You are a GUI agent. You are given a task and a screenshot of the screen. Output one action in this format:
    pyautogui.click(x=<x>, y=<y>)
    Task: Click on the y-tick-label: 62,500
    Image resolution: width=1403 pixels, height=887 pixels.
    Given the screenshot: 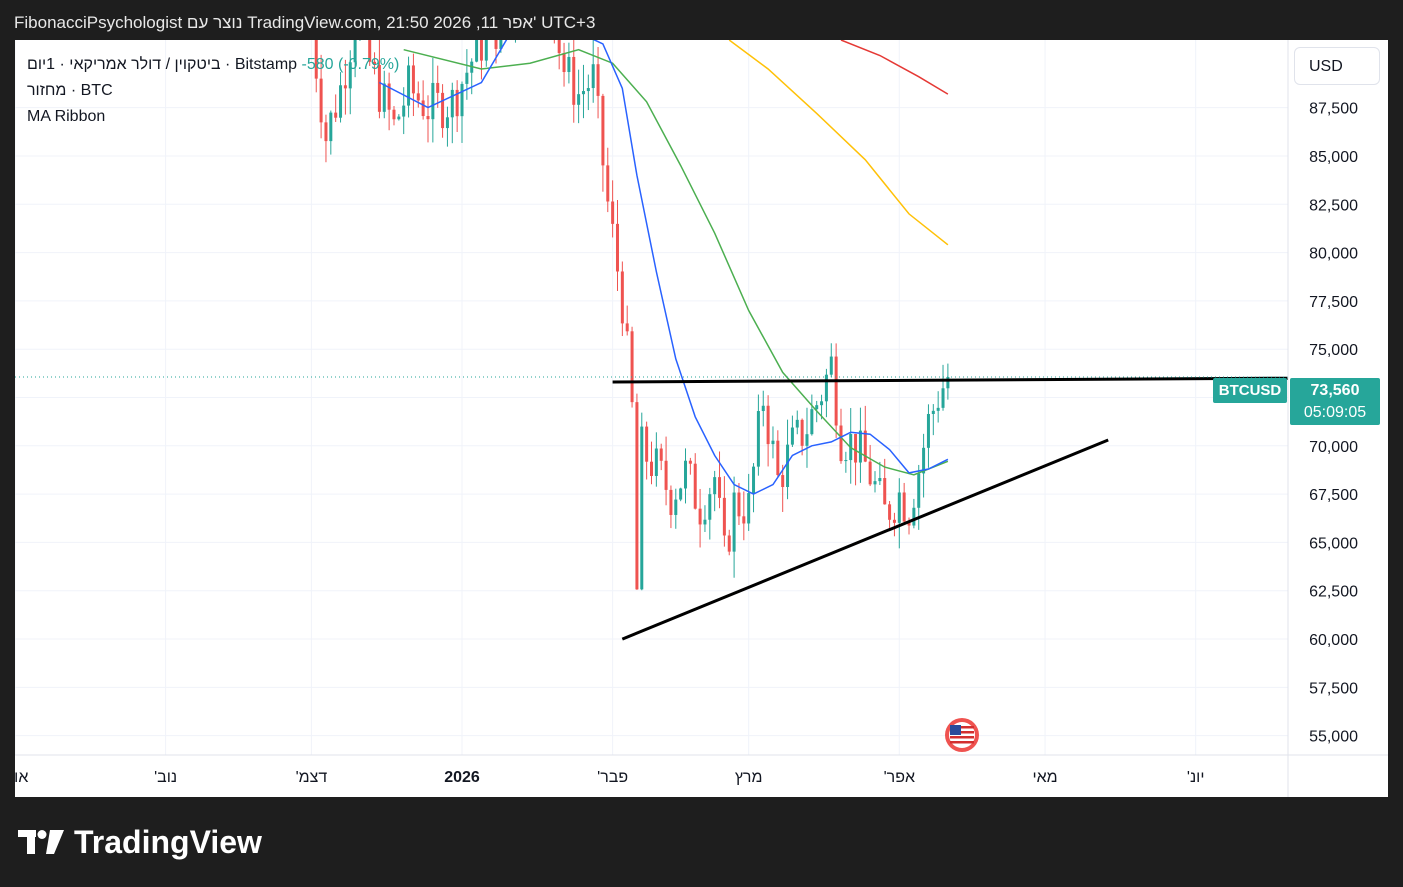 What is the action you would take?
    pyautogui.click(x=1333, y=592)
    